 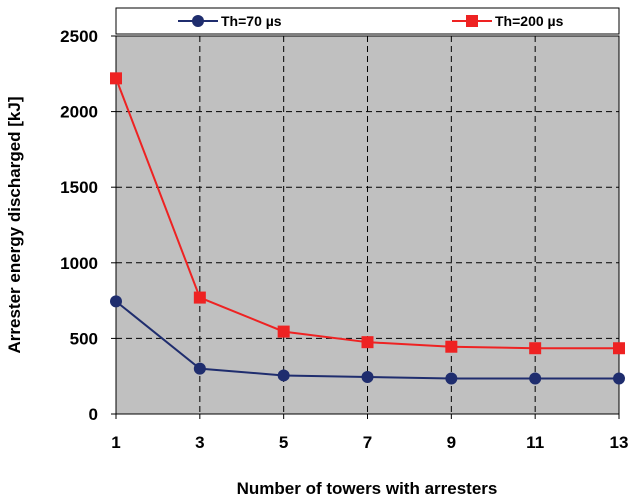 What do you see at coordinates (535, 442) in the screenshot?
I see `x-tick-label: 11` at bounding box center [535, 442].